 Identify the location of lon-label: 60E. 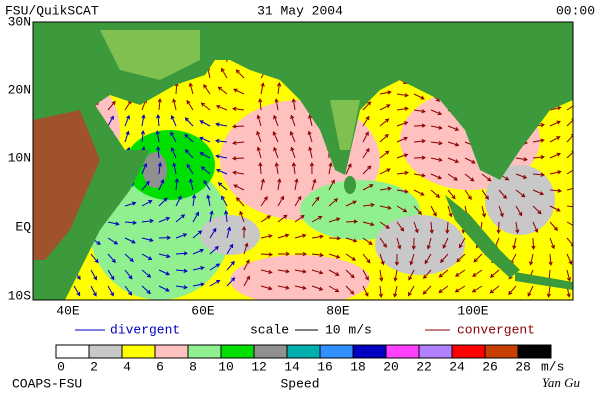
(203, 310).